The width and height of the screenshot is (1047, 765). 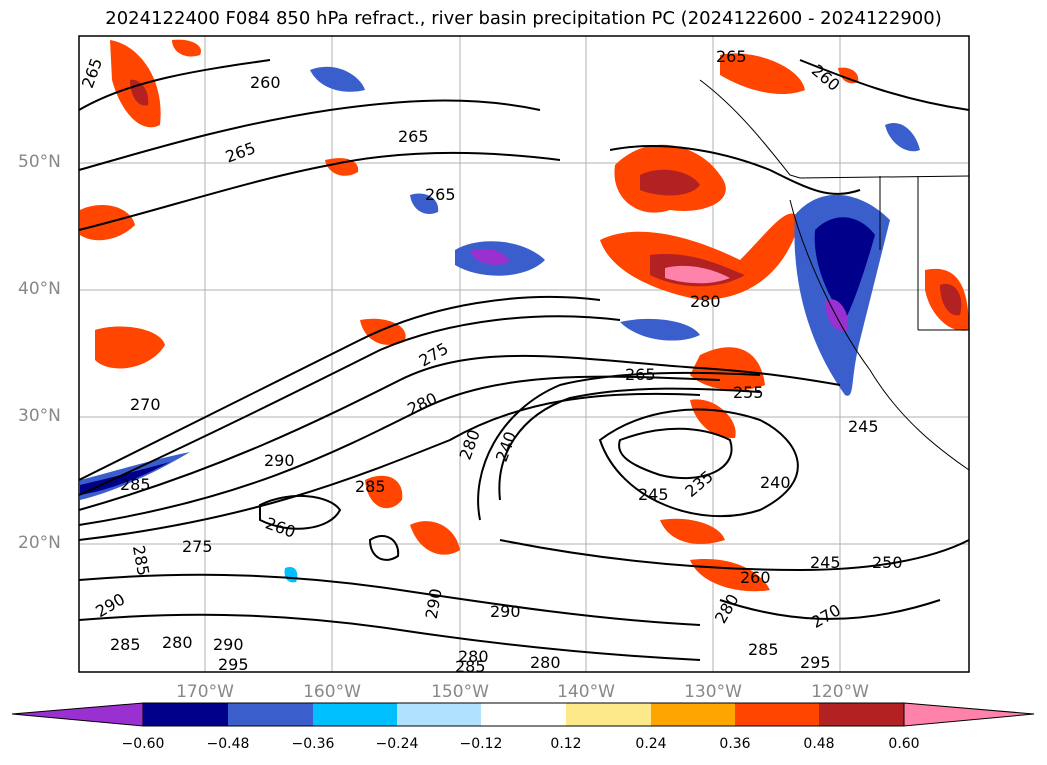 I want to click on colorbar-tick-label: −0.48, so click(x=228, y=744).